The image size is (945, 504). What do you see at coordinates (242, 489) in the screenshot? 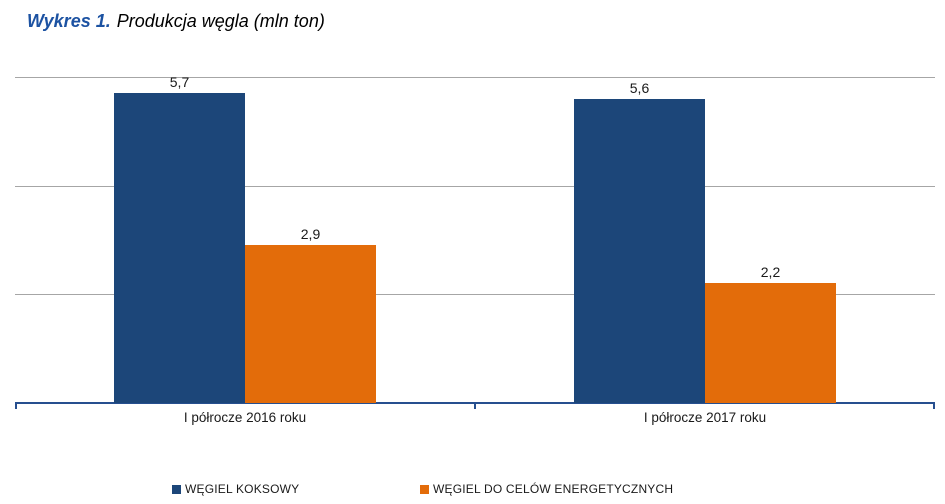
I see `legend-label-koksowy: WĘGIEL KOKSOWY` at bounding box center [242, 489].